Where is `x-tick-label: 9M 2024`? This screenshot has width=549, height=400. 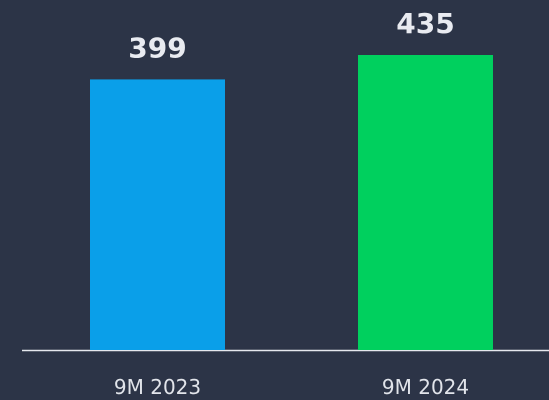
x-tick-label: 9M 2024 is located at coordinates (425, 387).